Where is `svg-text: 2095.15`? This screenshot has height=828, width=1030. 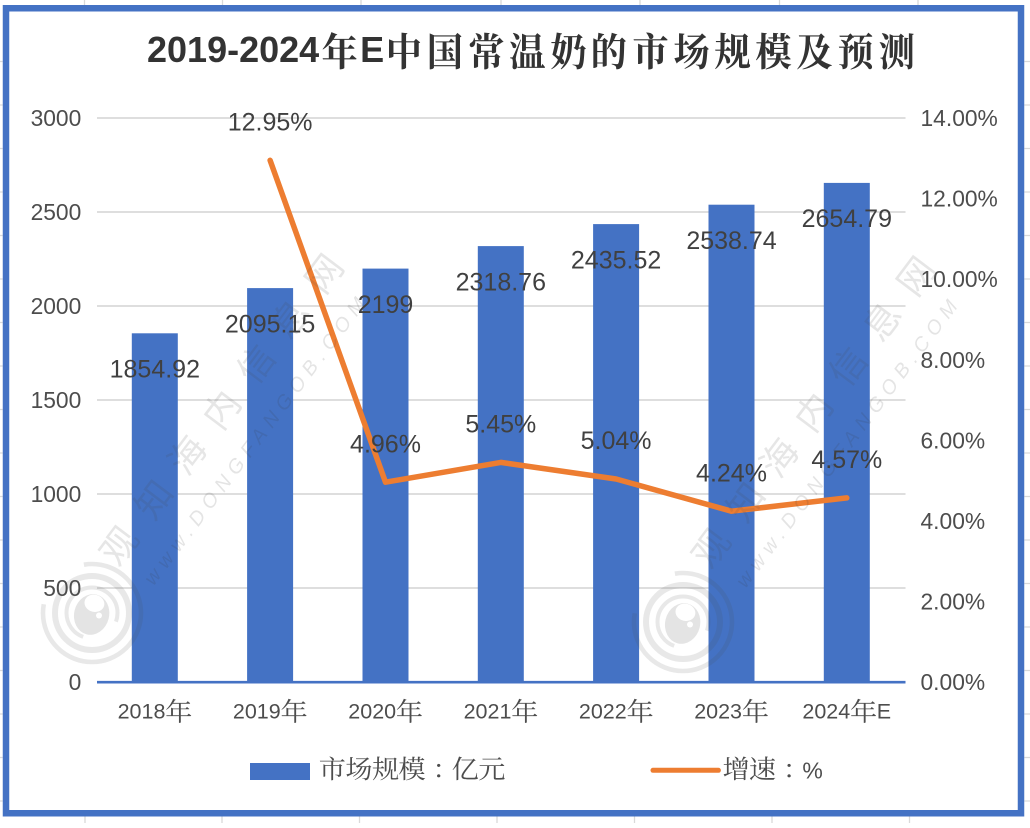 svg-text: 2095.15 is located at coordinates (270, 324).